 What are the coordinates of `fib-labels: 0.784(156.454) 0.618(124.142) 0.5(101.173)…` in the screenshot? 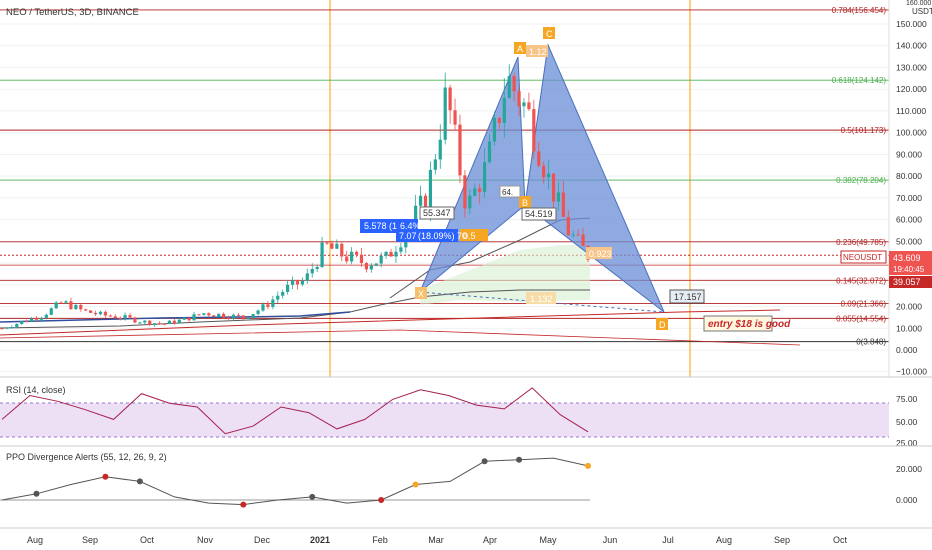 It's located at (859, 176).